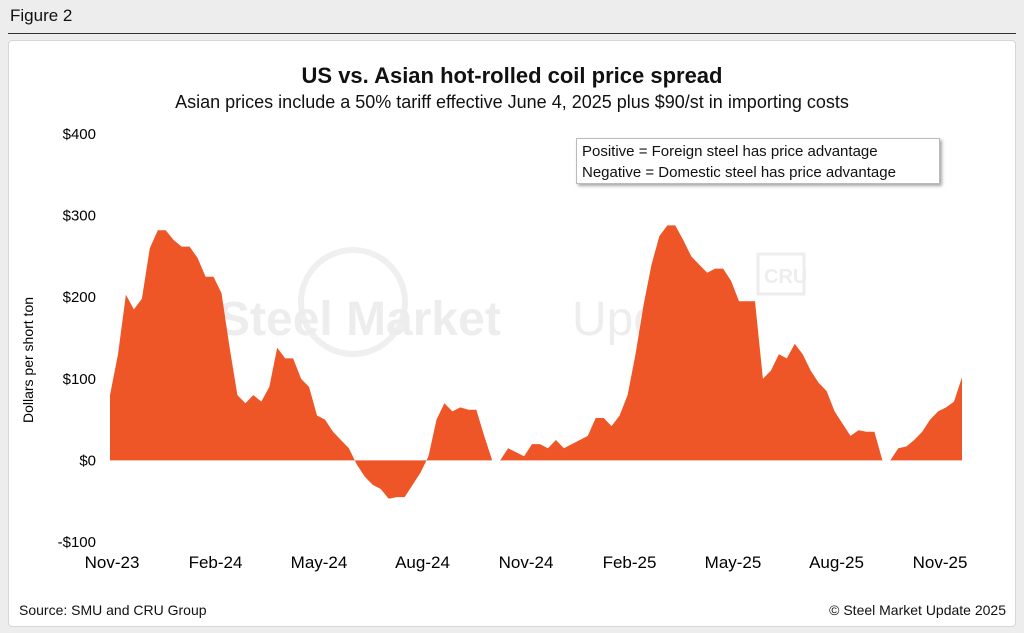 The width and height of the screenshot is (1024, 633). I want to click on figure-label: Figure 2, so click(41, 15).